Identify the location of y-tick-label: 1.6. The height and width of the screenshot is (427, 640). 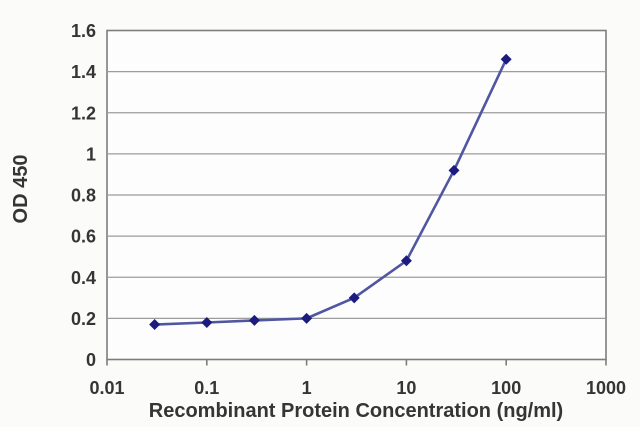
(83, 31).